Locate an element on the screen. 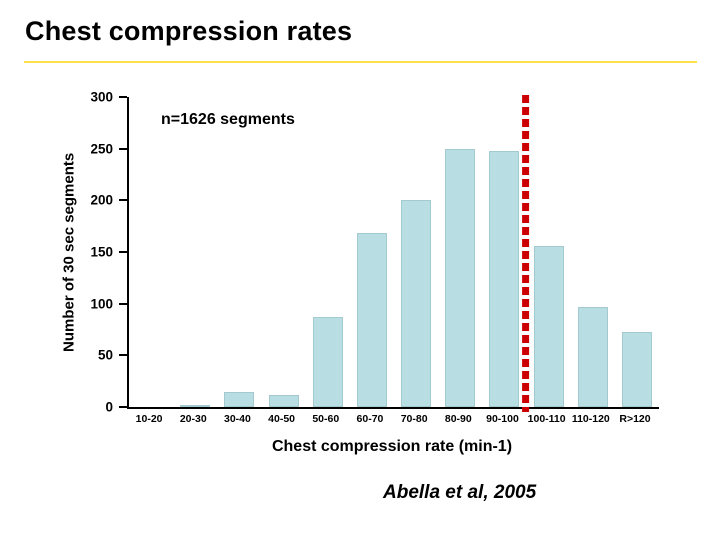 The image size is (720, 540). x-tick-label: 30-40 is located at coordinates (237, 419).